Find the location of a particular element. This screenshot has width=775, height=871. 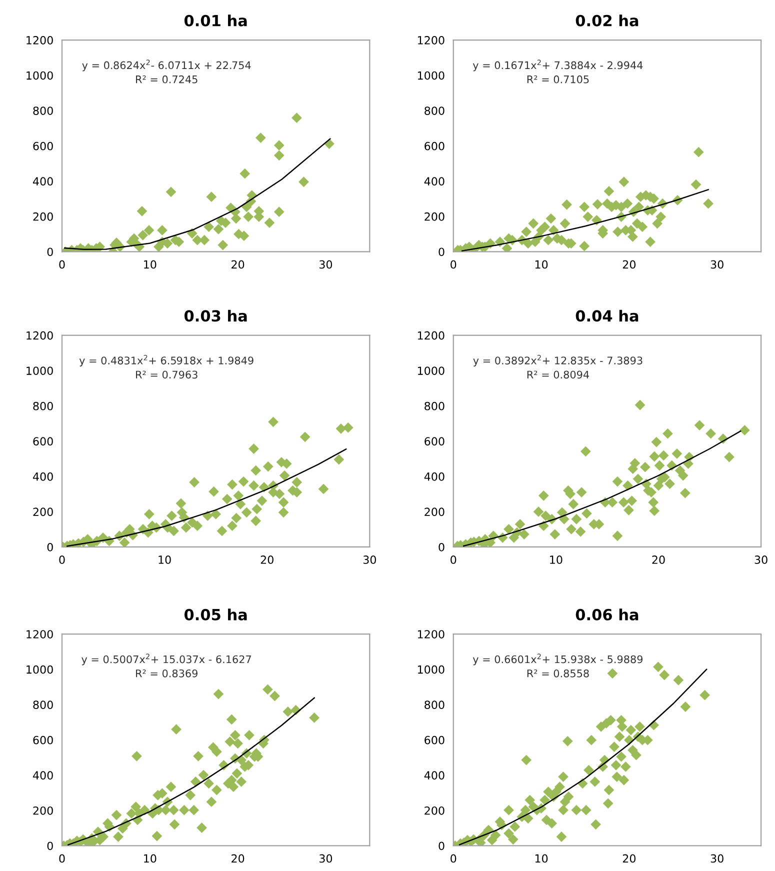

annotation: y = 0.1671x$^{2}$+ 7.3884x - 2.9944 is located at coordinates (557, 66).